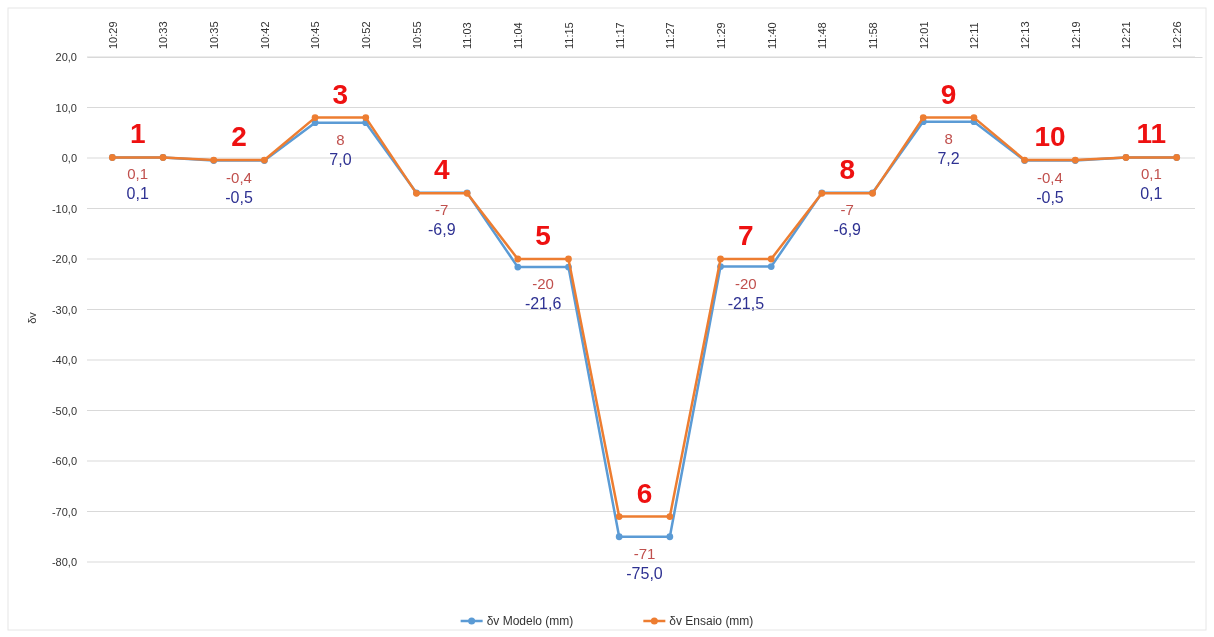 The width and height of the screenshot is (1214, 637). Describe the element at coordinates (518, 35) in the screenshot. I see `x-tick-label: 11:04` at that location.